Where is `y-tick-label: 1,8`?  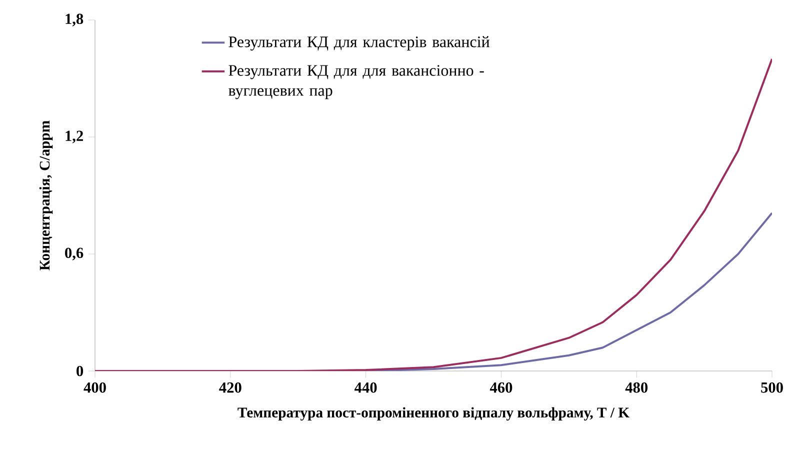 y-tick-label: 1,8 is located at coordinates (75, 20).